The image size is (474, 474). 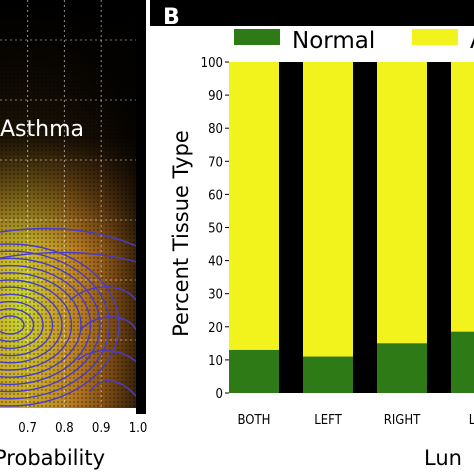 I want to click on heatmap-x-ticks: 0.7 0.8 0.9 1.0, so click(x=82, y=428).